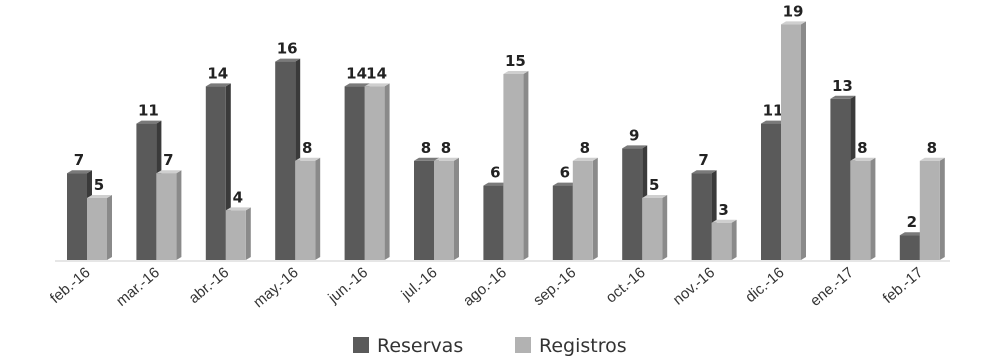 The width and height of the screenshot is (990, 363). What do you see at coordinates (723, 210) in the screenshot?
I see `data-label-registros-9: 3` at bounding box center [723, 210].